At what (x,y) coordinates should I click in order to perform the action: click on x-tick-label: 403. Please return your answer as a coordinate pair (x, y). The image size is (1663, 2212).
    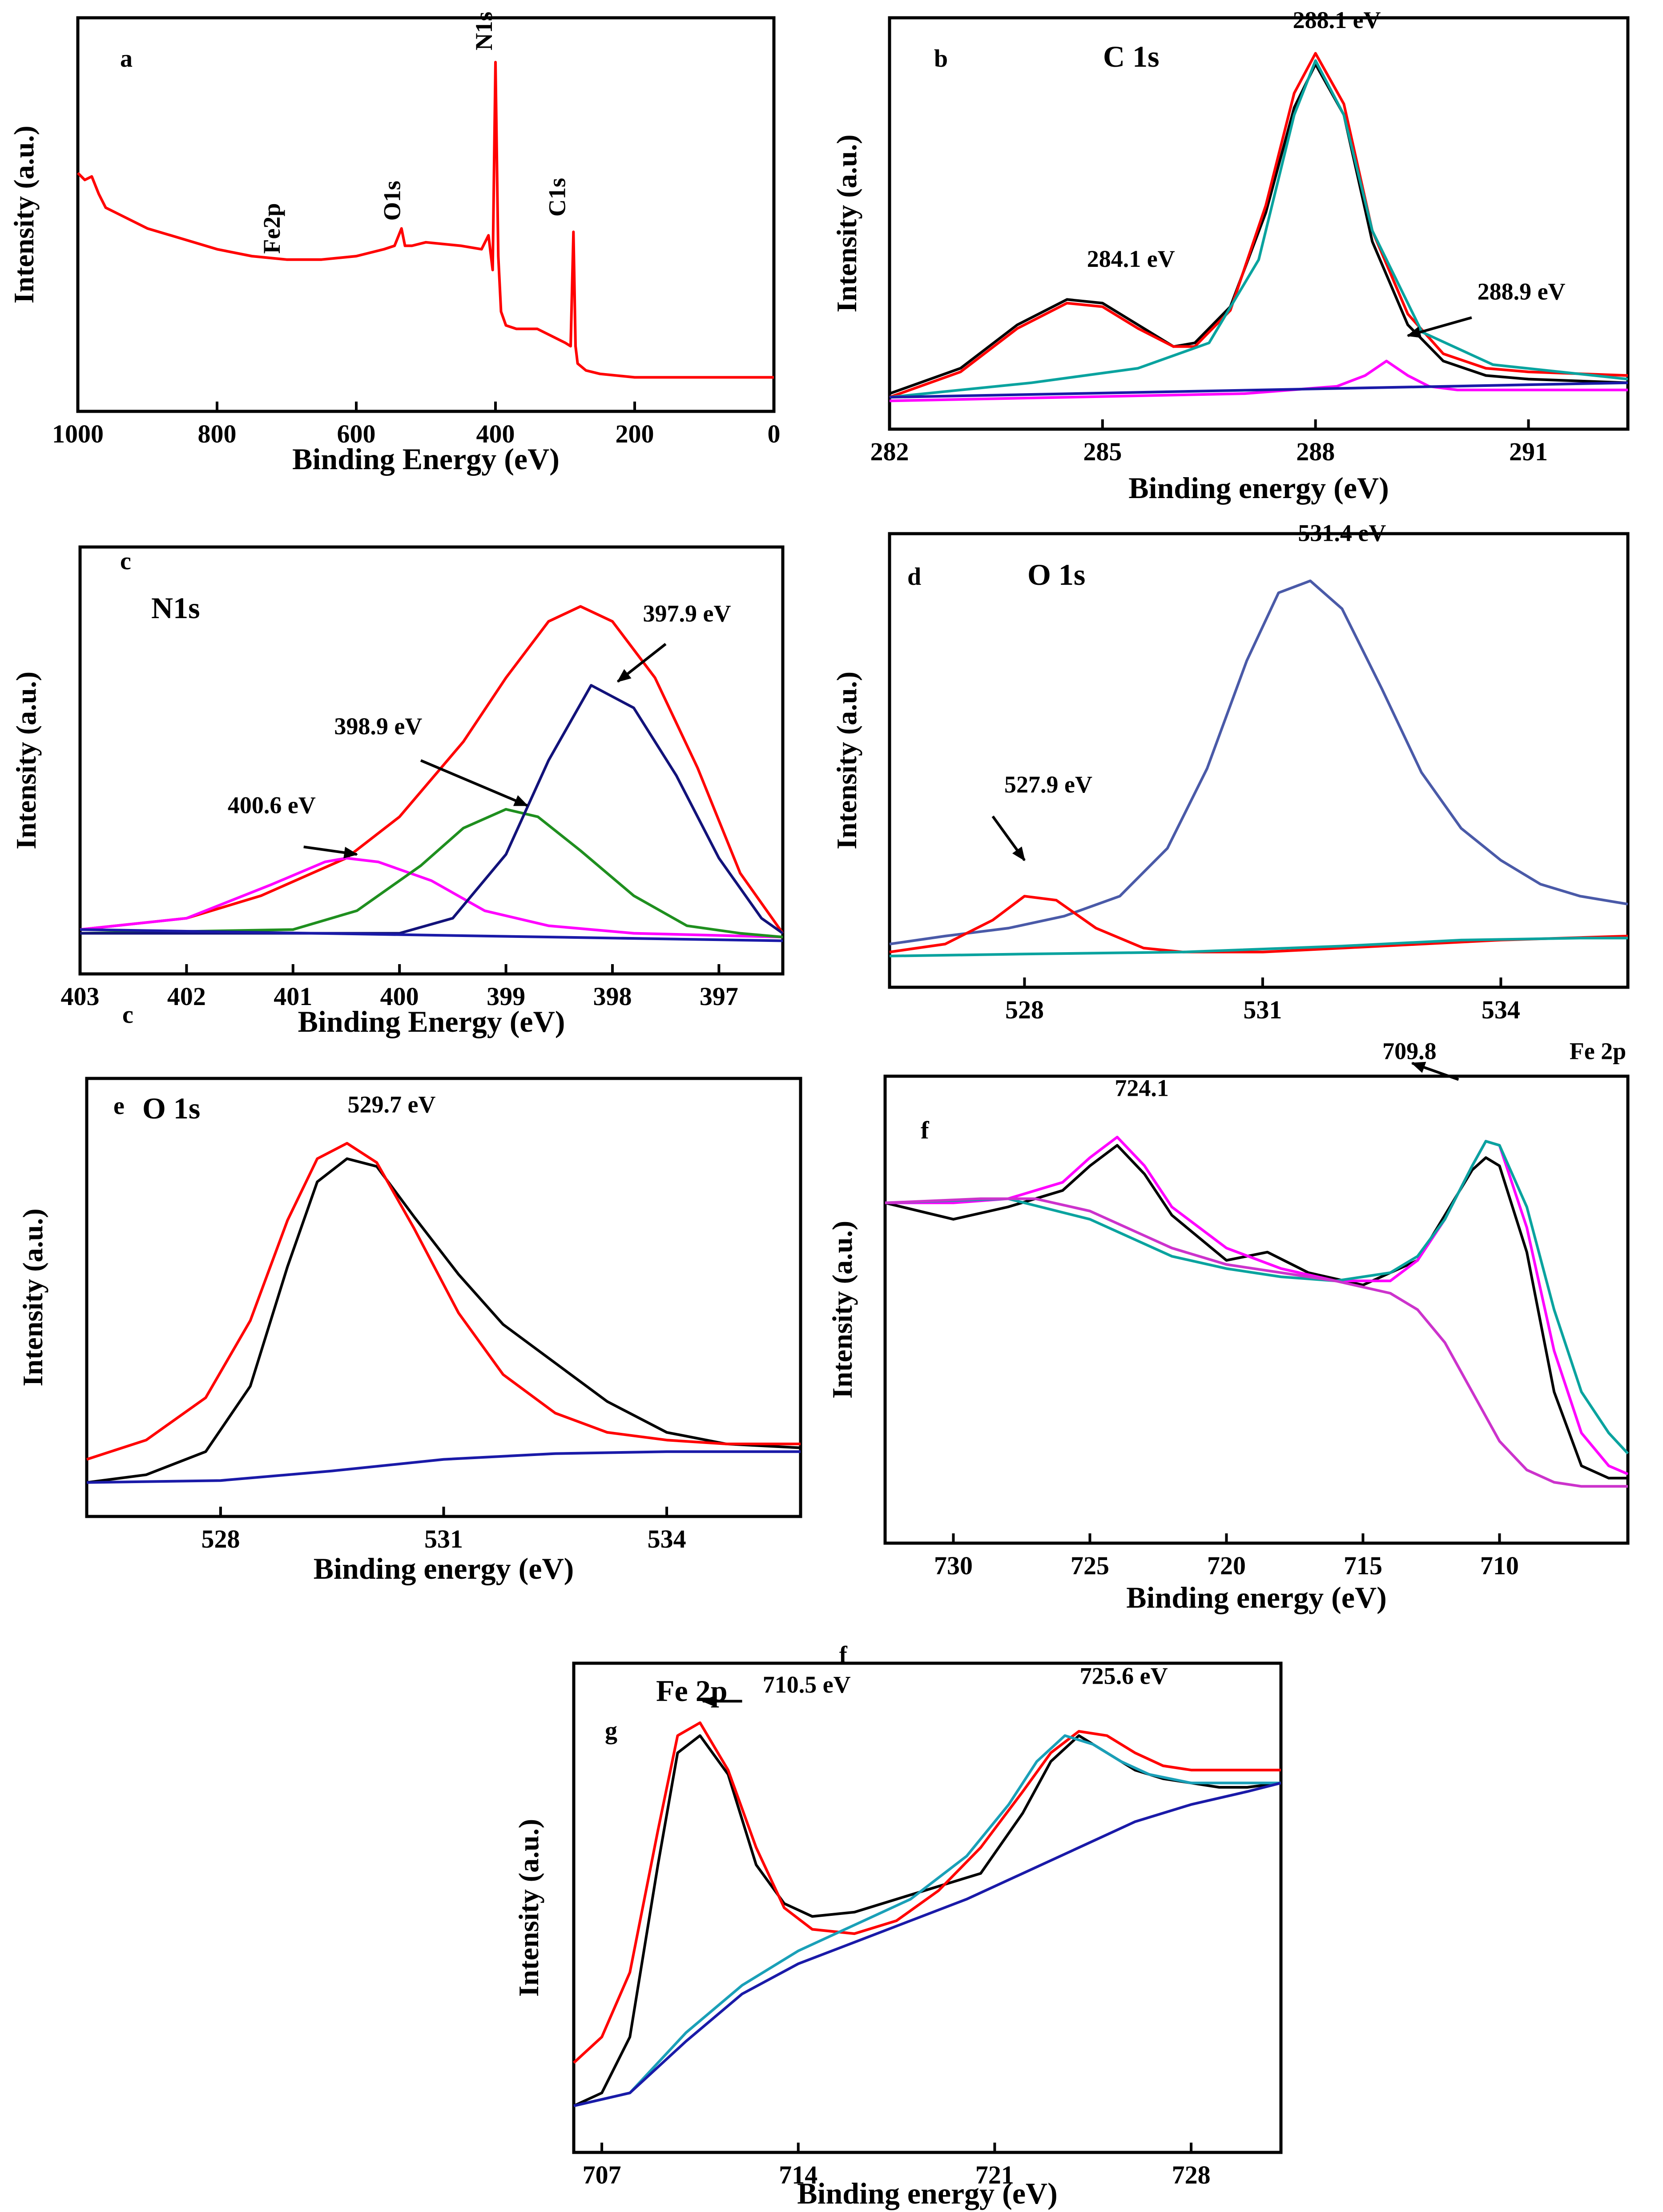
    Looking at the image, I should click on (80, 996).